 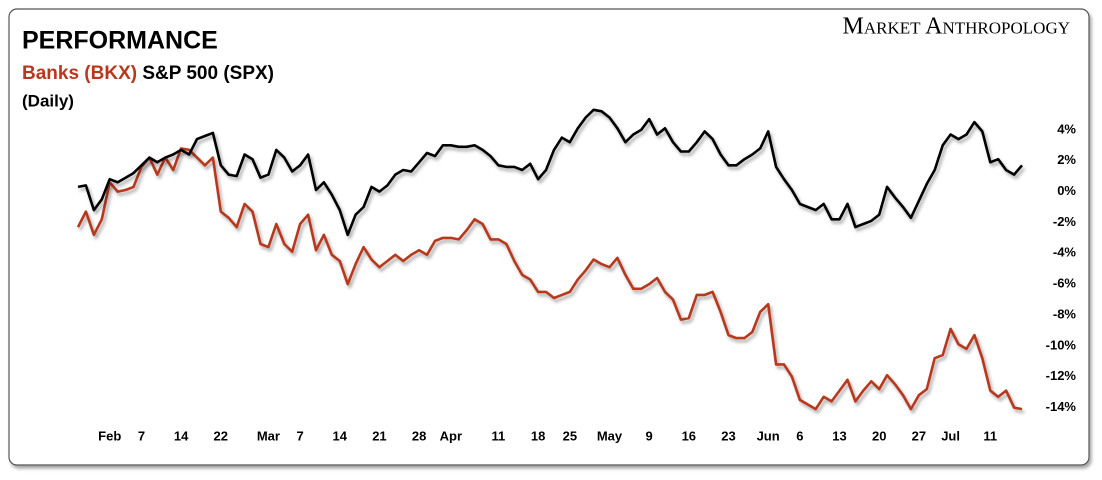 What do you see at coordinates (919, 435) in the screenshot?
I see `x-tick-label: 27` at bounding box center [919, 435].